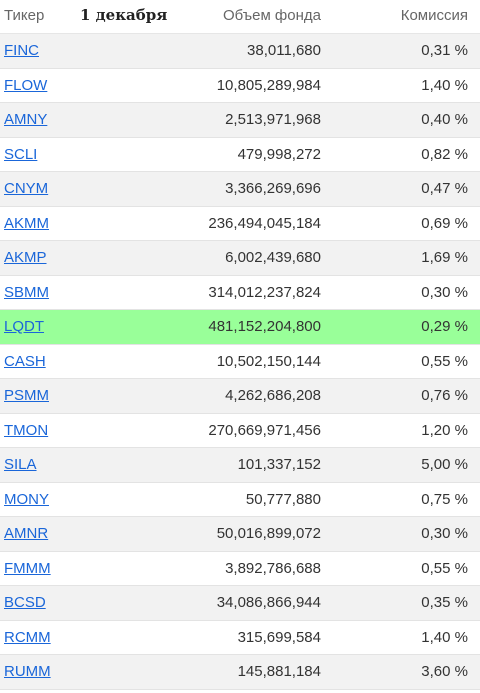 The width and height of the screenshot is (480, 693). I want to click on fee-cell: 3,60 %, so click(444, 671).